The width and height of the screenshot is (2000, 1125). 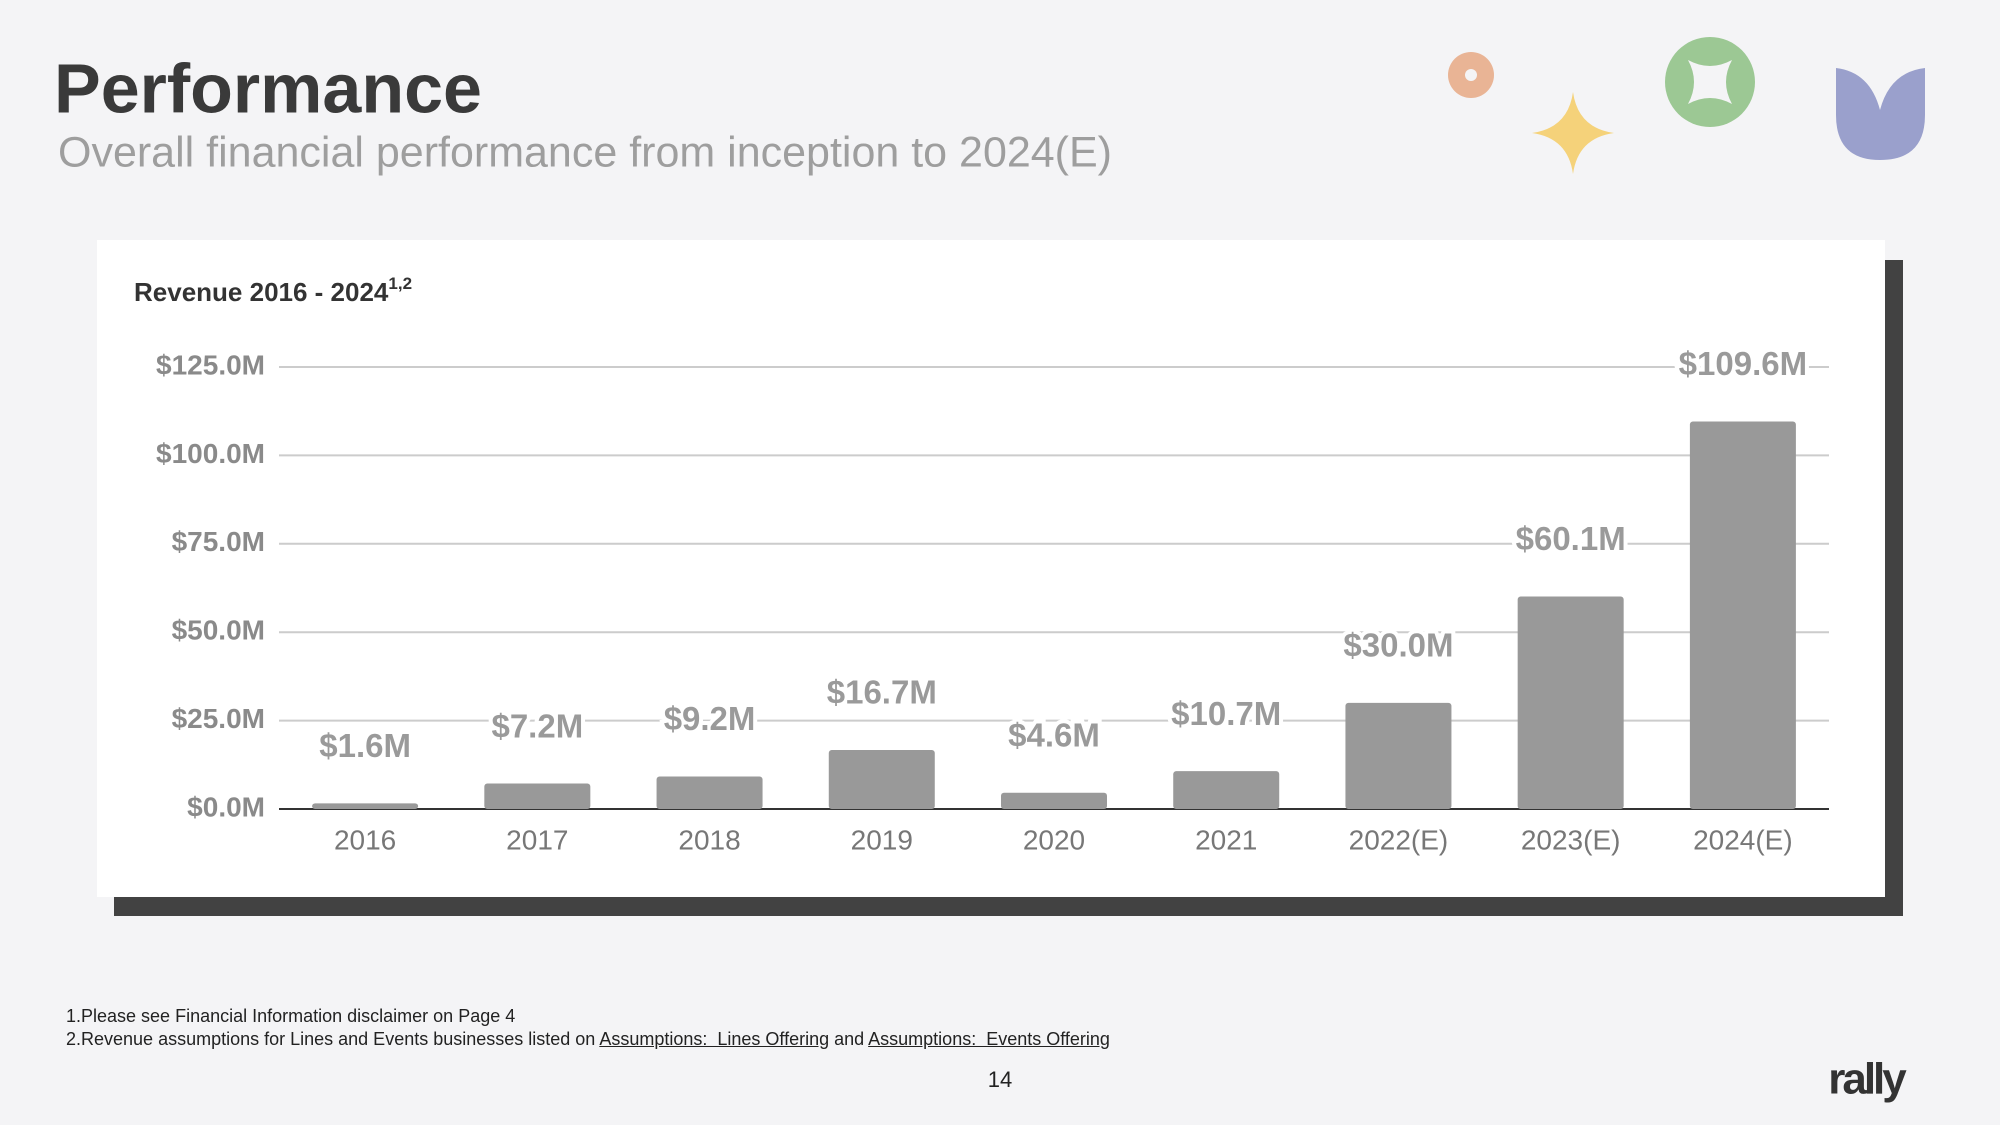 I want to click on footnote-link: Assumptions: Lines Offering, so click(x=714, y=1039).